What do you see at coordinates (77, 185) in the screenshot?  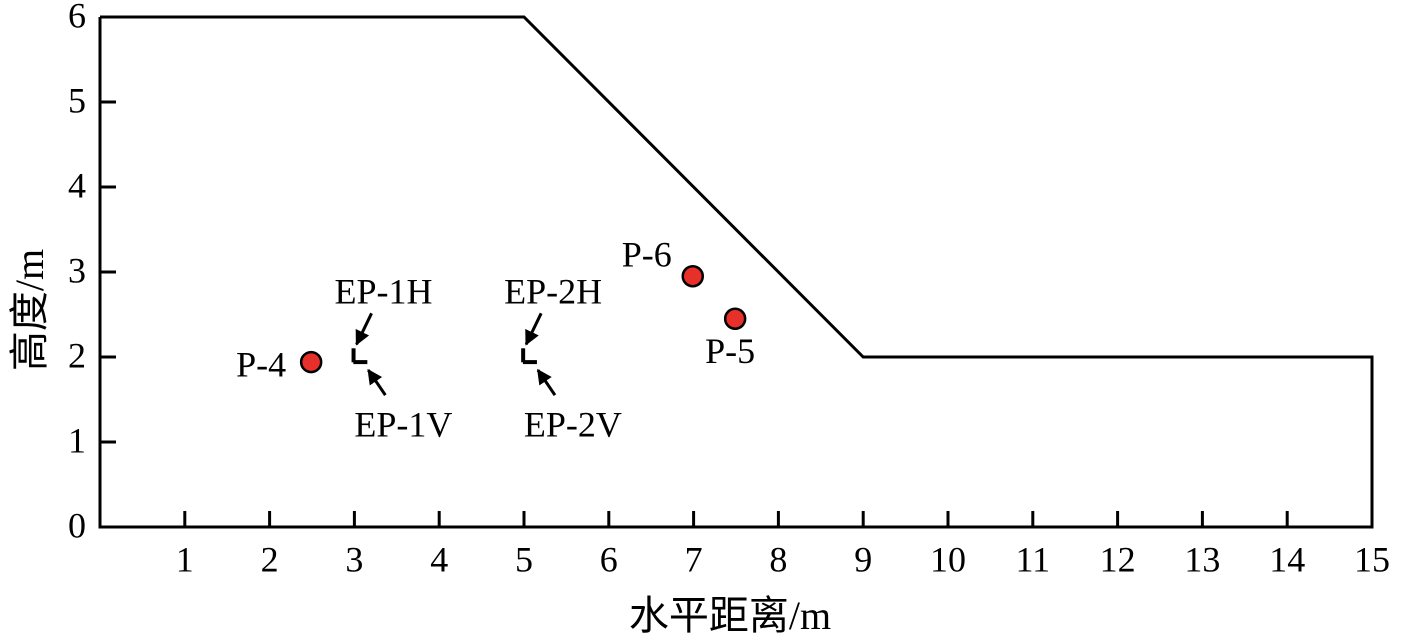 I see `y-tick-label: 4` at bounding box center [77, 185].